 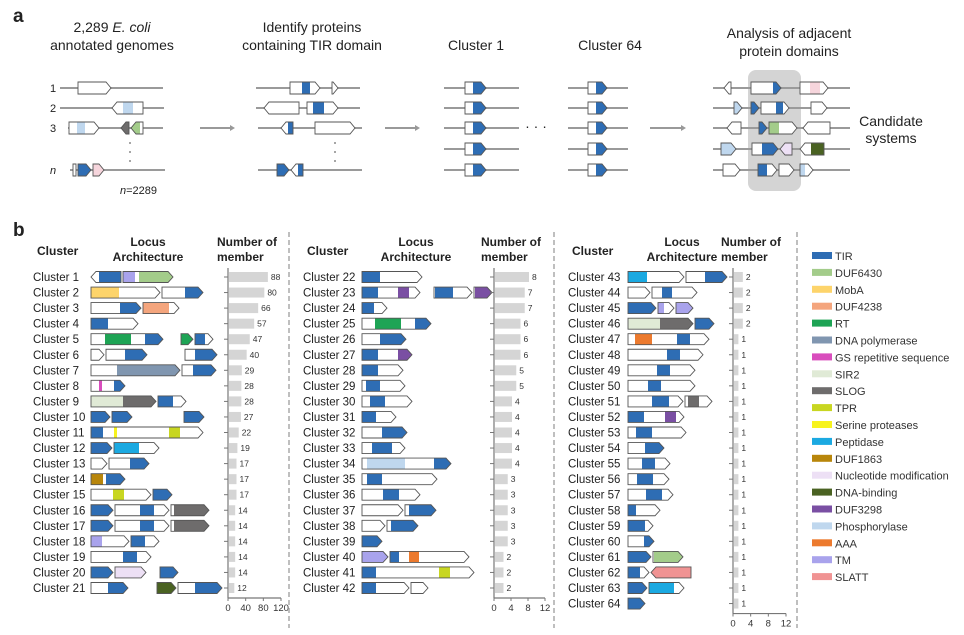 I want to click on cluster-label: Cluster 5, so click(x=56, y=340).